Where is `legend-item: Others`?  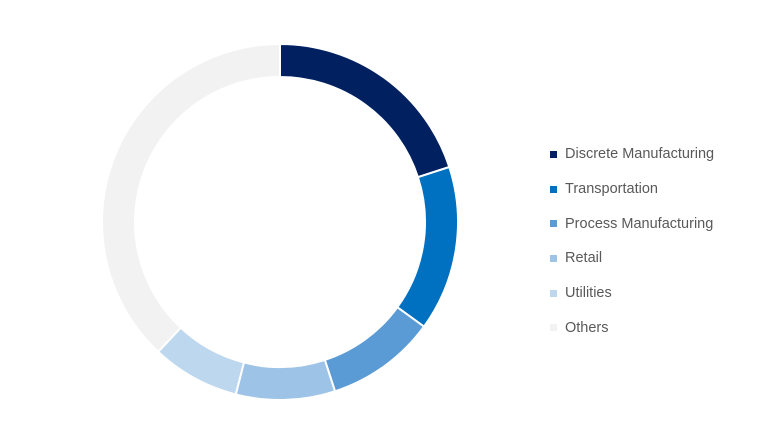 legend-item: Others is located at coordinates (655, 327).